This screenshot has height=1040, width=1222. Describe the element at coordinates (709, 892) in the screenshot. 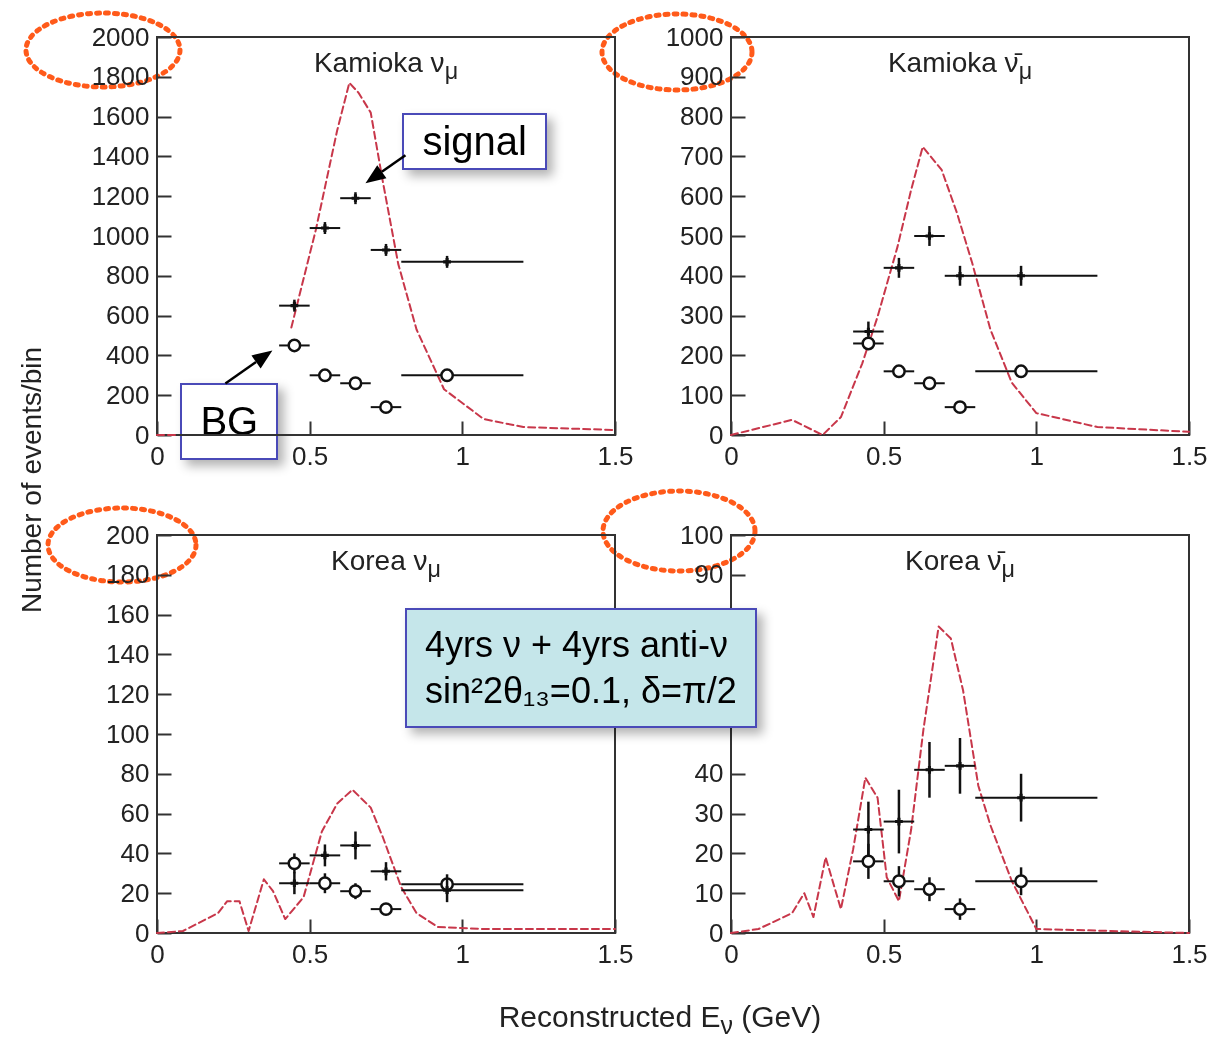

I see `y-tick-label: 10` at that location.